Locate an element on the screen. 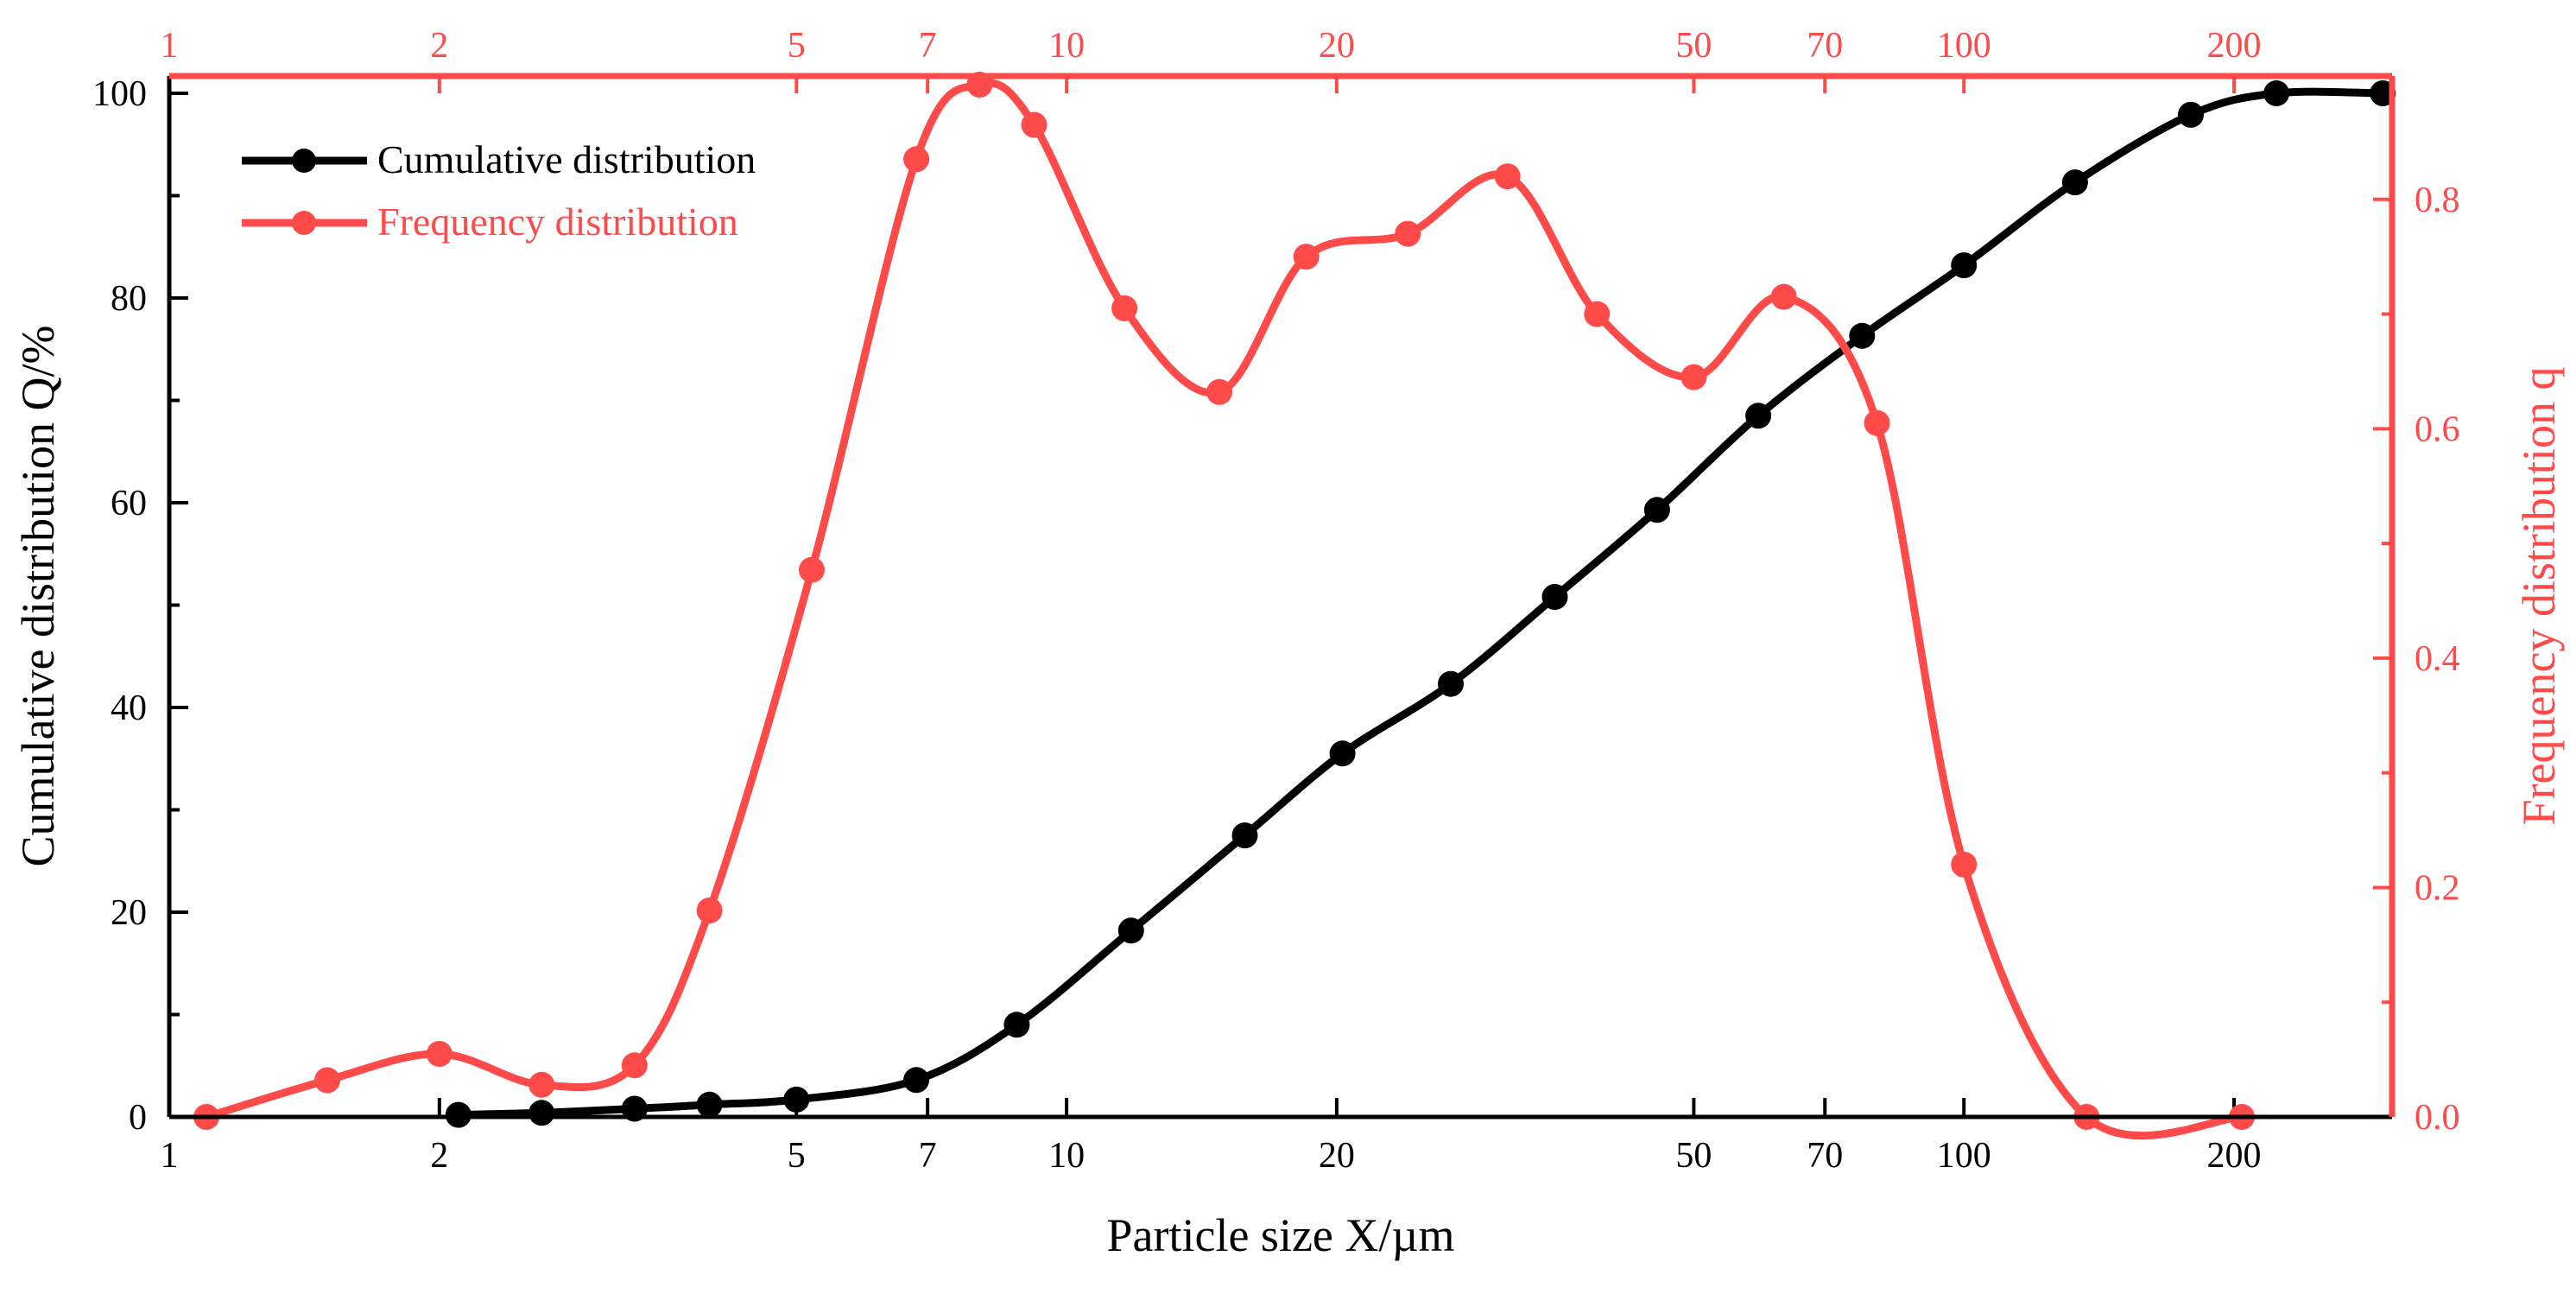 Image resolution: width=2576 pixels, height=1294 pixels. x-tick-label: 10 is located at coordinates (1066, 1156).